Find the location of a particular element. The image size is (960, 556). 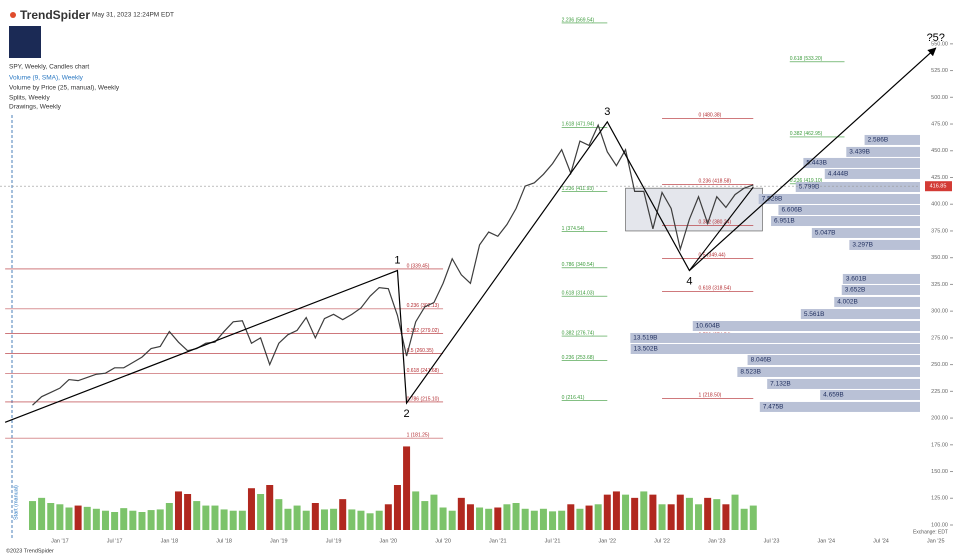

y-tick-label: 200.00 is located at coordinates (939, 419).